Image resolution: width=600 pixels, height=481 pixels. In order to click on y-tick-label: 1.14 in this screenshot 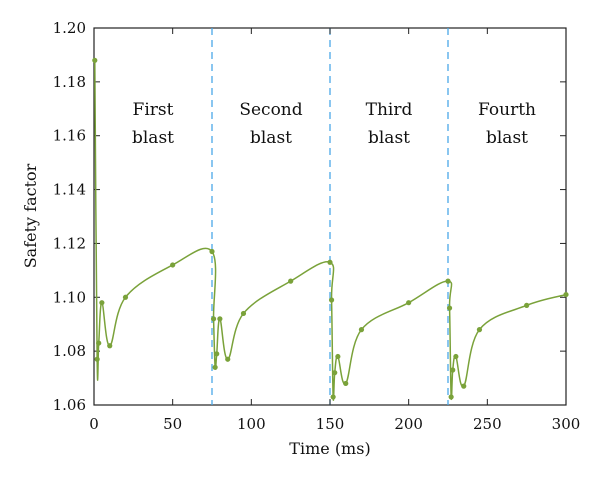, I will do `click(69, 190)`.